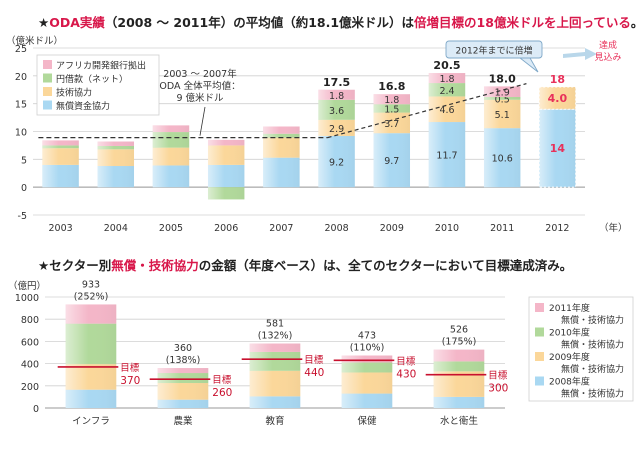  I want to click on chart2-title-part: ★セクター別, so click(74, 265).